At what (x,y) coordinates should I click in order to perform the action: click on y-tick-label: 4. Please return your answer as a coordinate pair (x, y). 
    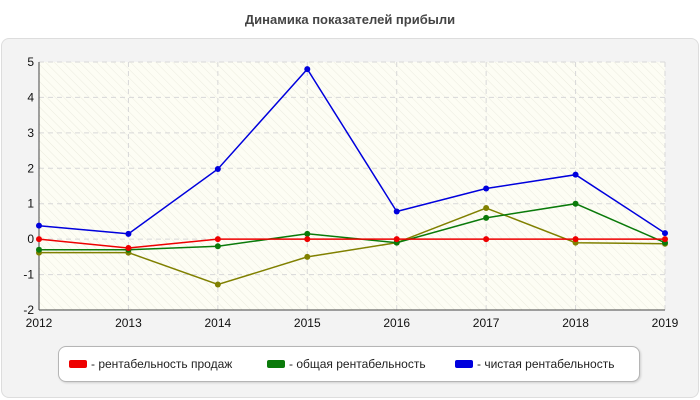
    Looking at the image, I should click on (30, 97).